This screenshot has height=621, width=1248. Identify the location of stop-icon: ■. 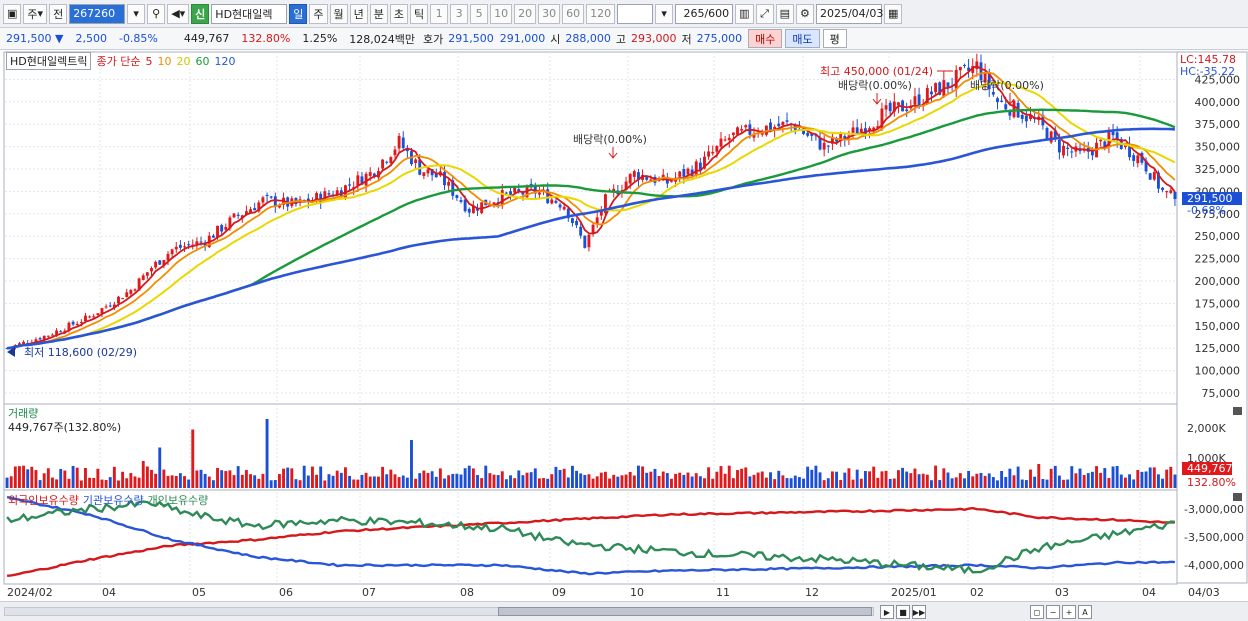
(903, 612).